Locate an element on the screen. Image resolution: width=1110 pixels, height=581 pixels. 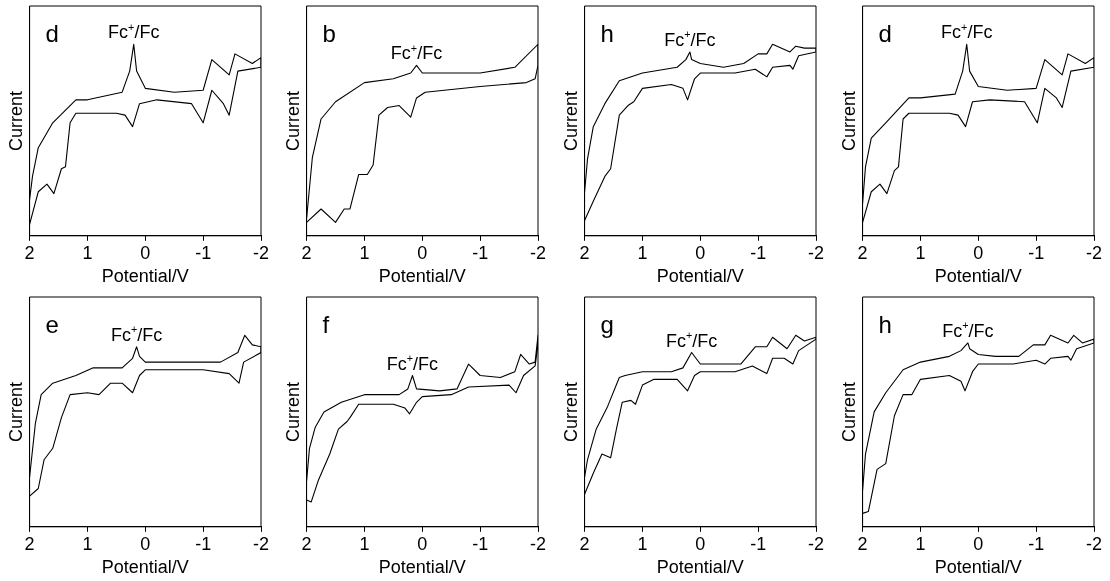
chart-title: b is located at coordinates (329, 33).